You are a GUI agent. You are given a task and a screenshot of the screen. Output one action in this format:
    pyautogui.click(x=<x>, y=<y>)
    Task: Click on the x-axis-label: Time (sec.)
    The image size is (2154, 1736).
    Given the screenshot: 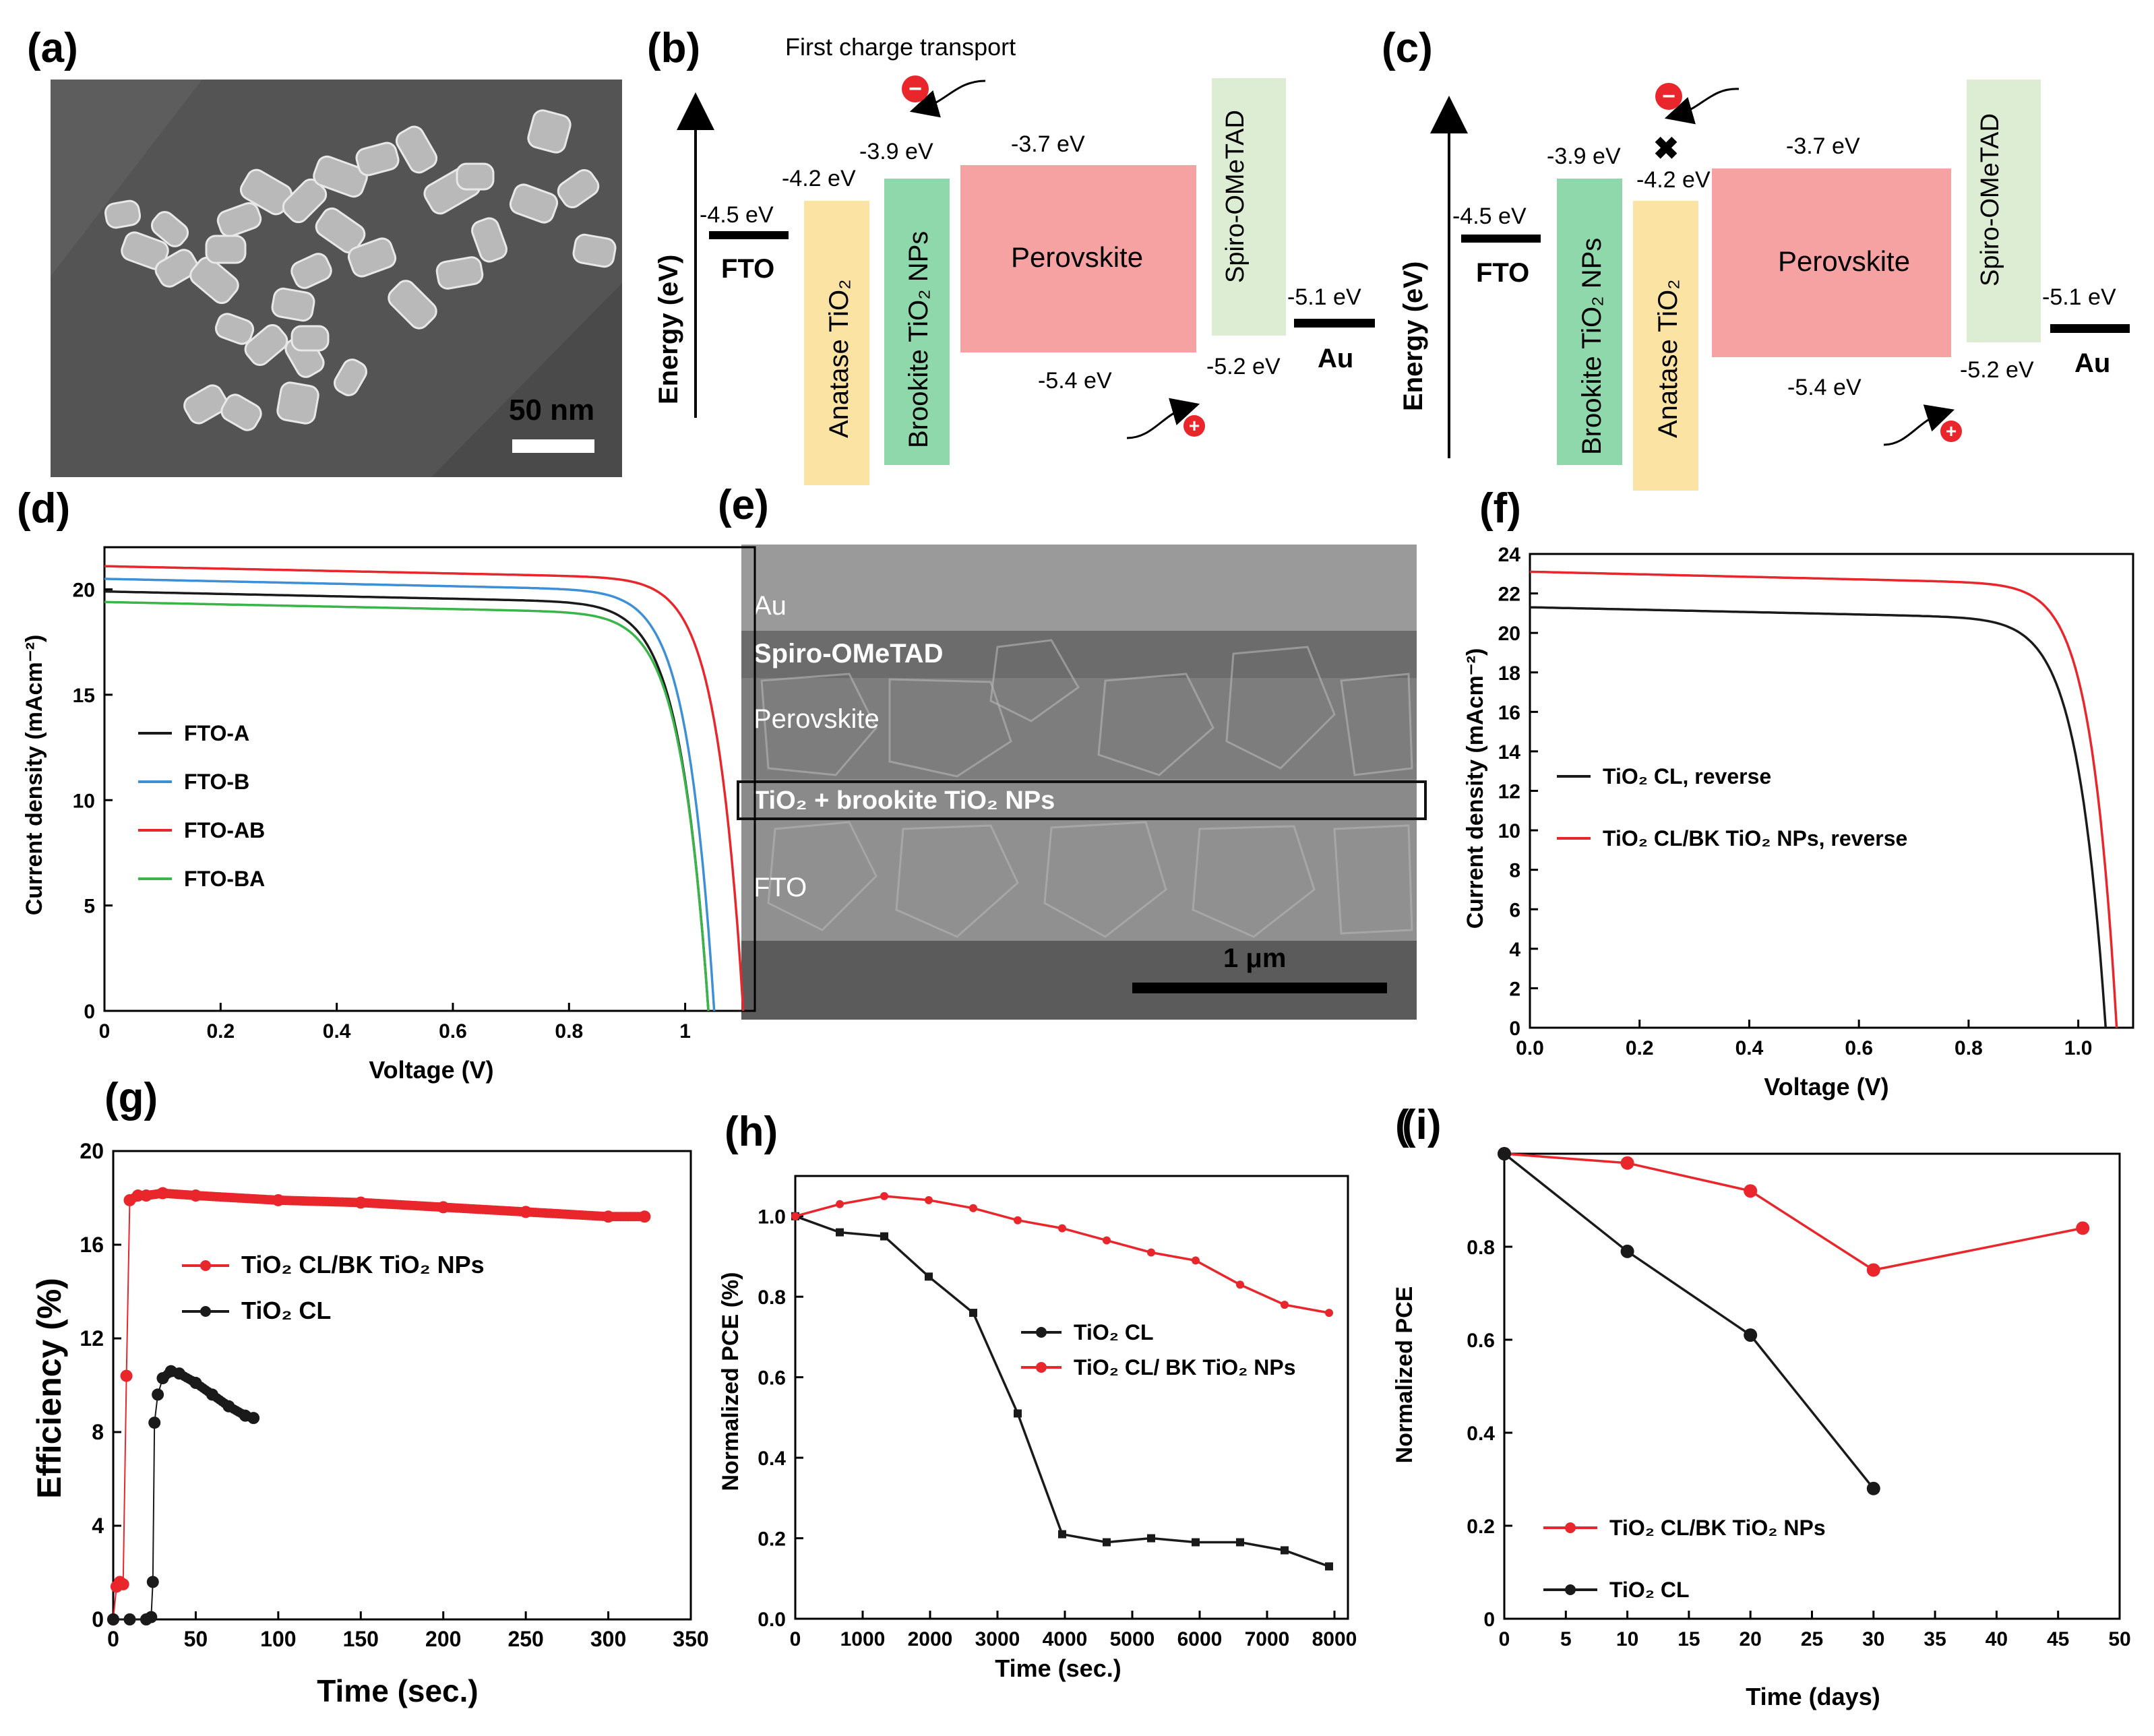 What is the action you would take?
    pyautogui.click(x=398, y=1690)
    